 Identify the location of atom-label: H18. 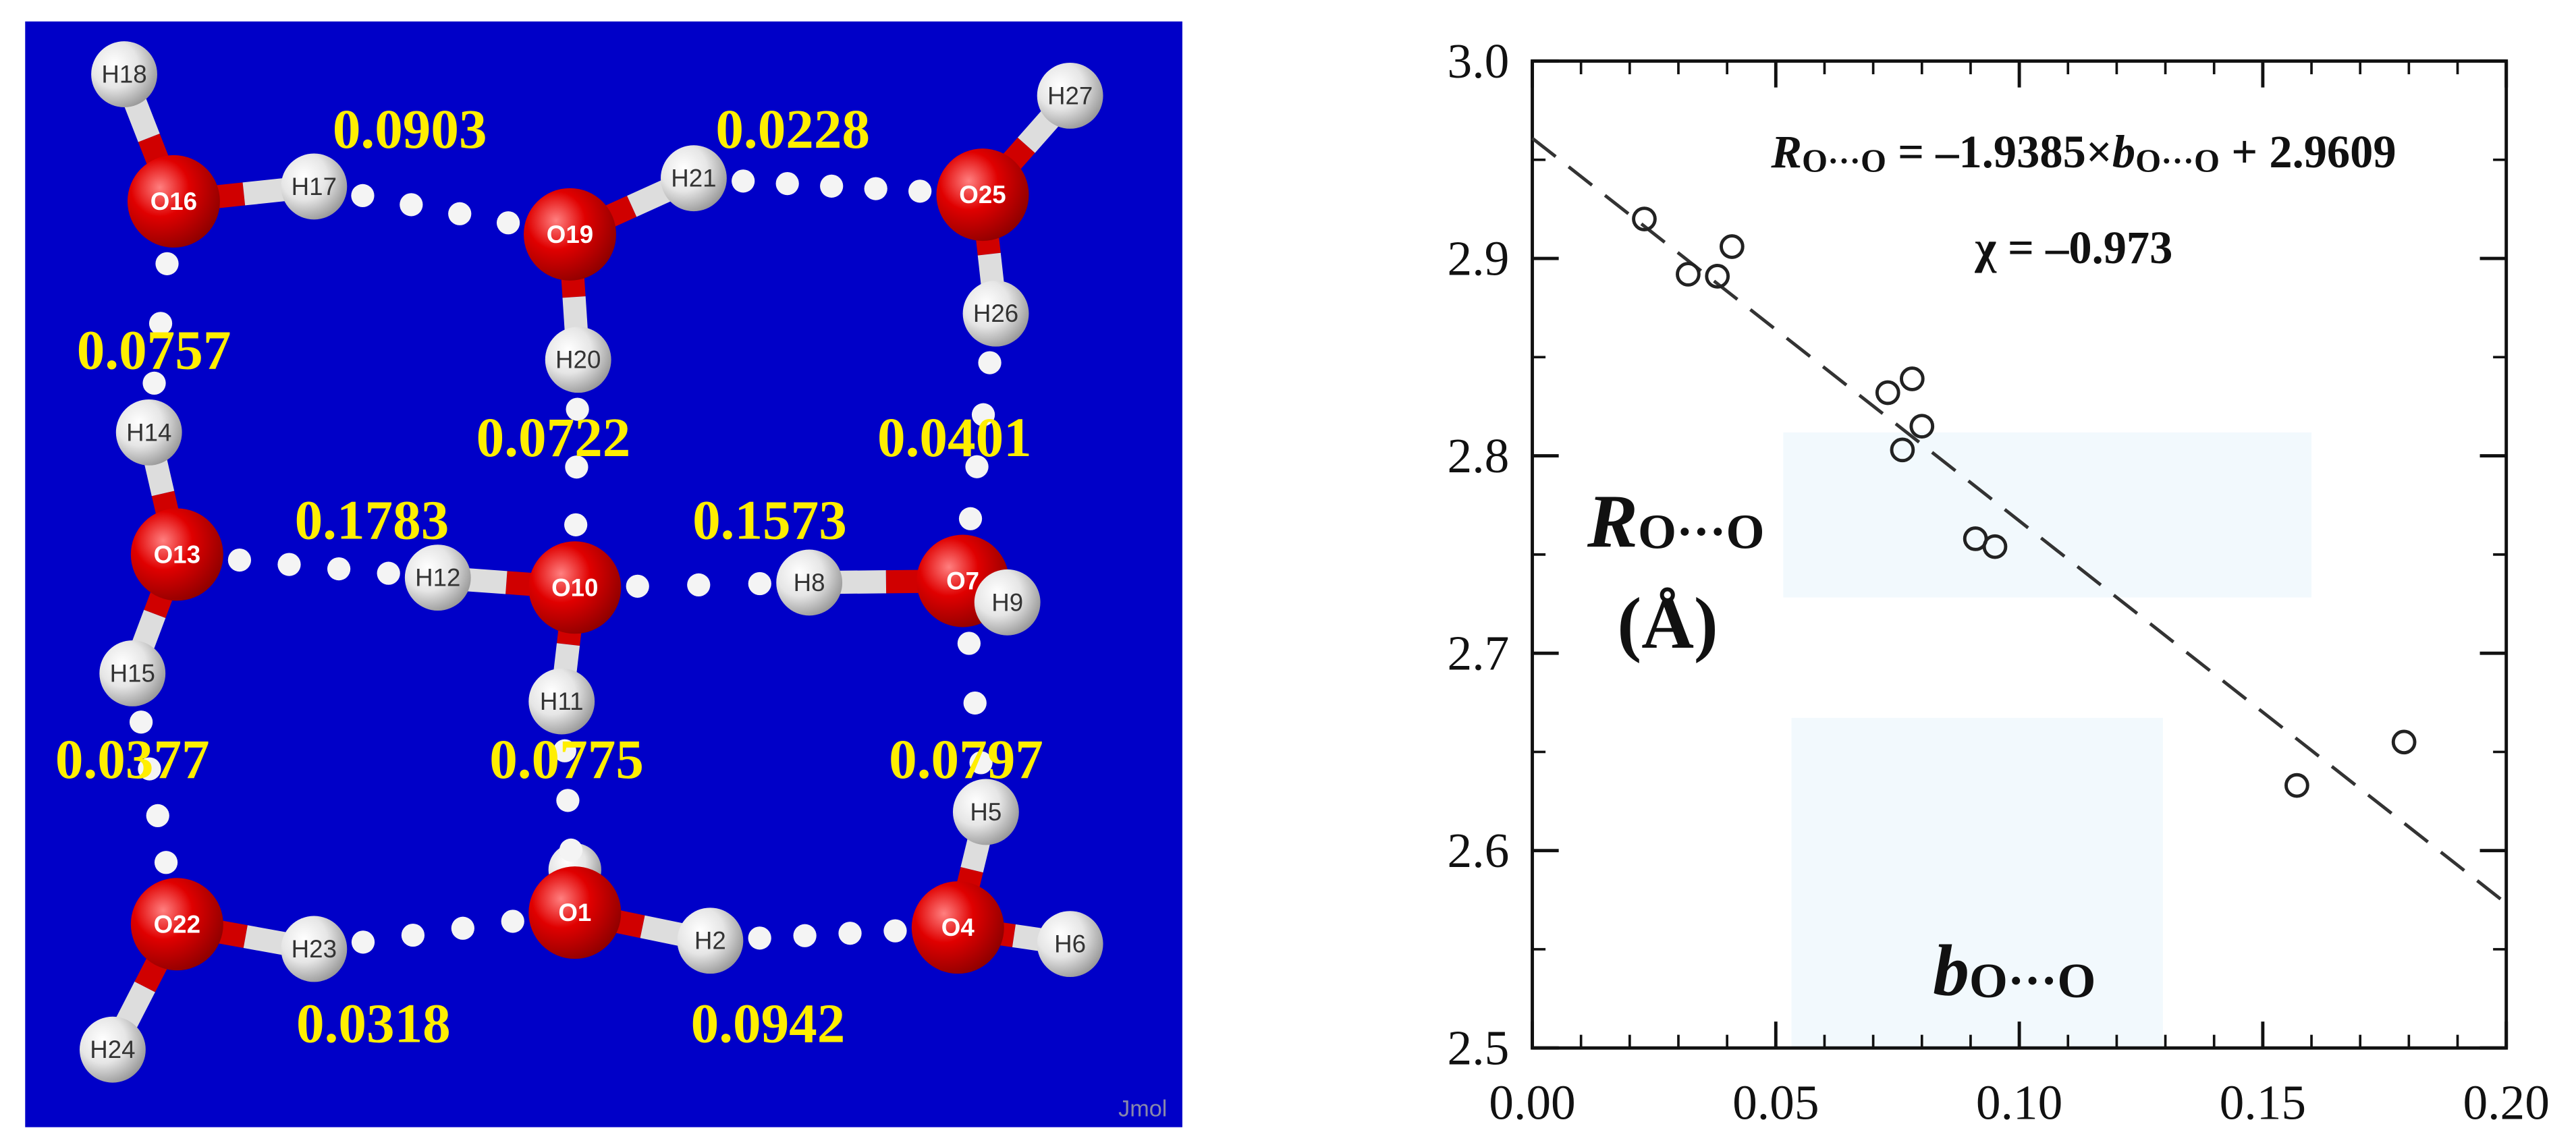
(123, 74).